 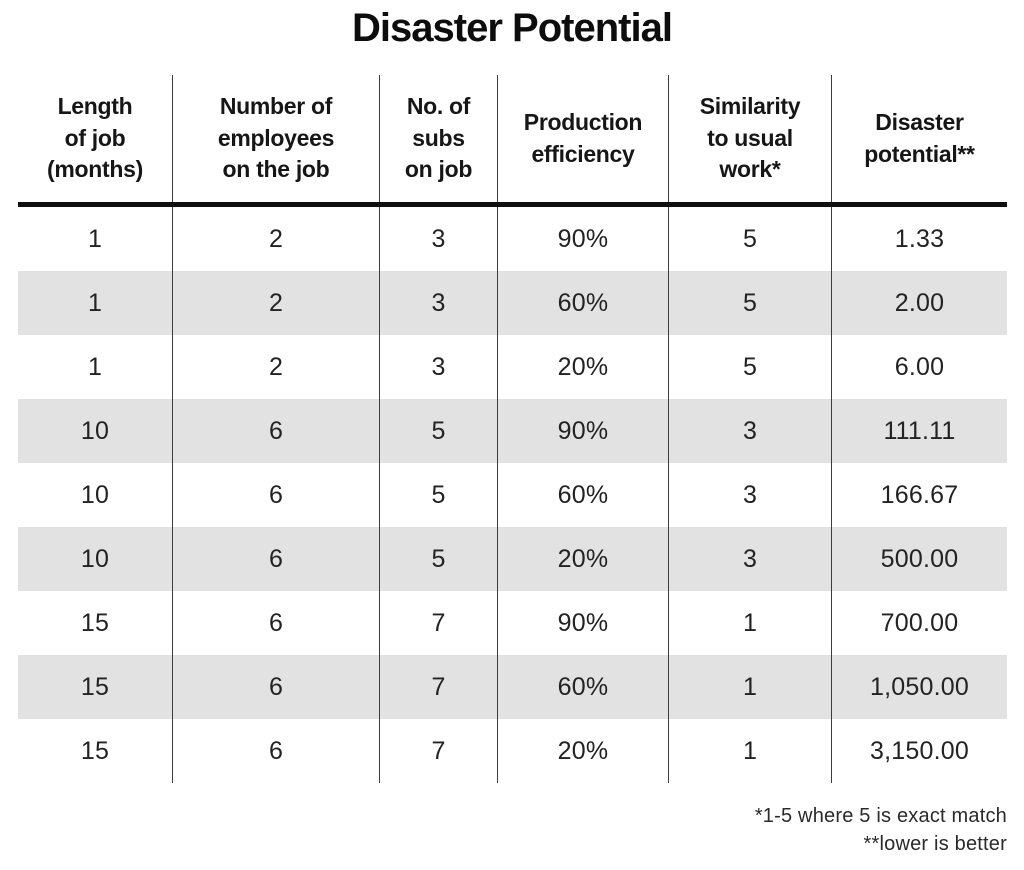 I want to click on column-header-production-efficiency: Production efficiency, so click(x=583, y=138).